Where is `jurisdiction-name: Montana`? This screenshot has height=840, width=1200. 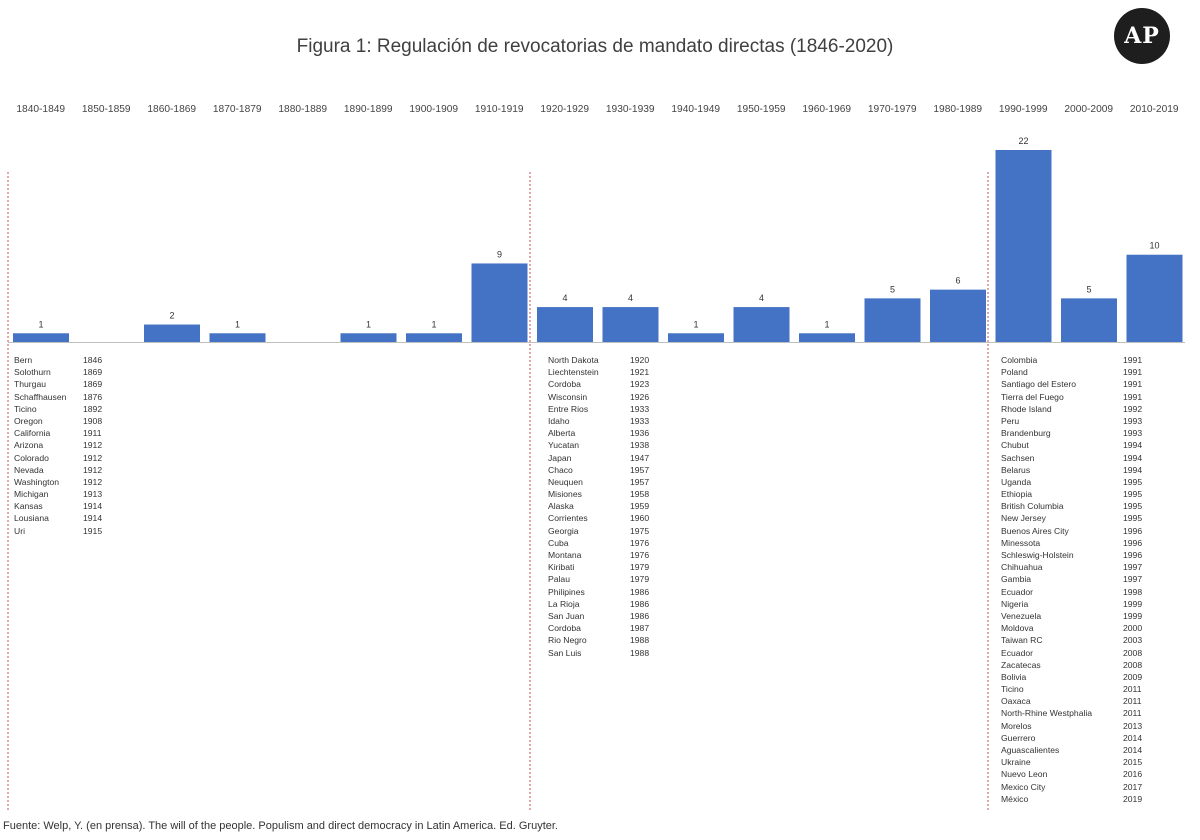
jurisdiction-name: Montana is located at coordinates (565, 555).